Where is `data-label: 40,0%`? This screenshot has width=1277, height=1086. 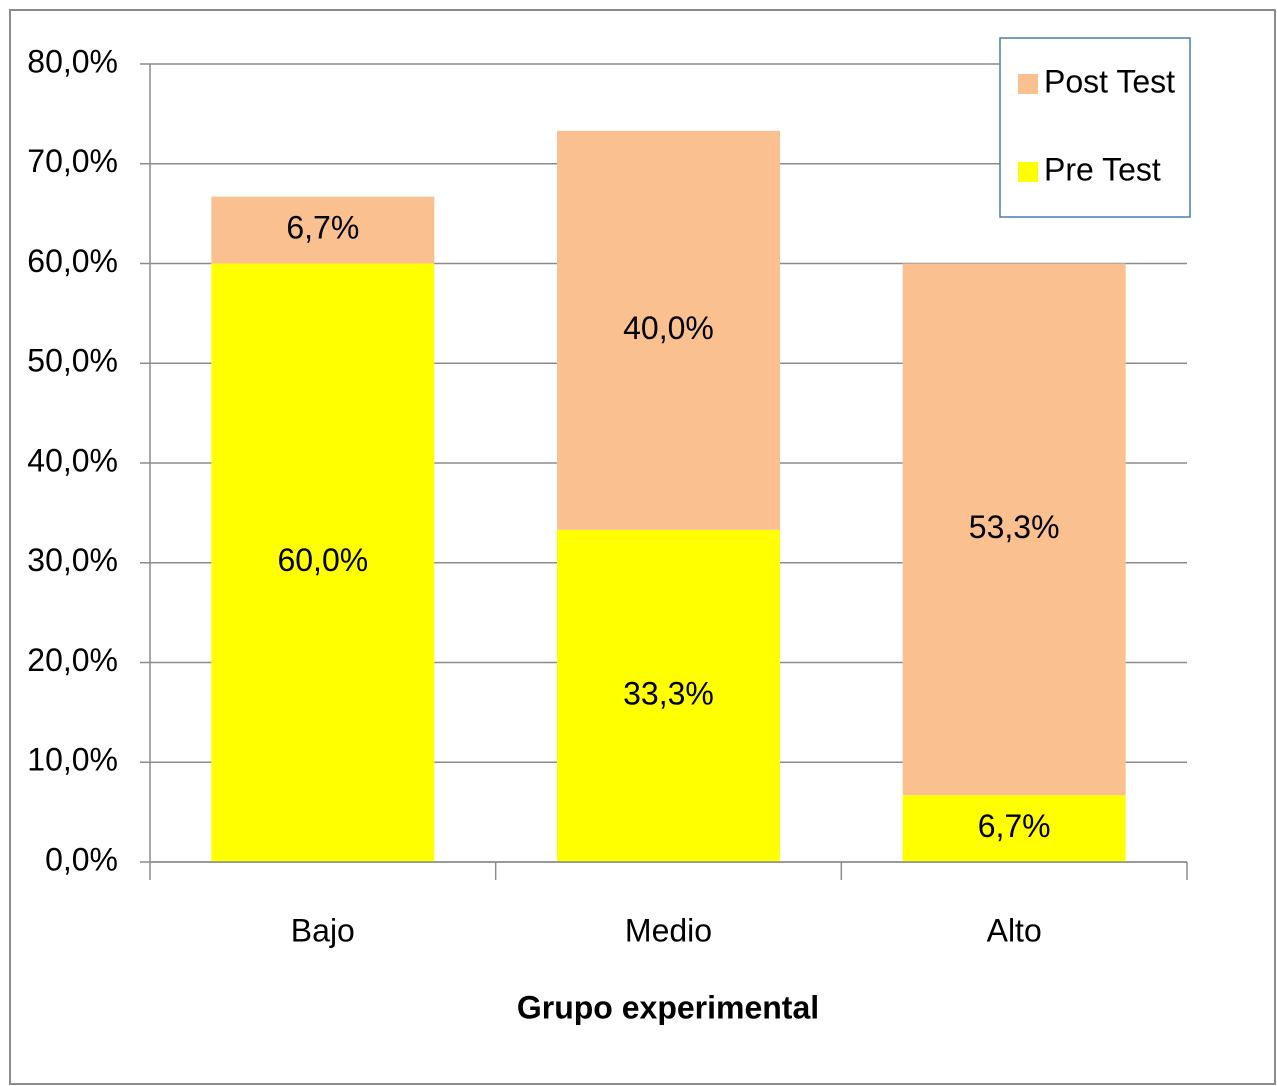
data-label: 40,0% is located at coordinates (668, 328).